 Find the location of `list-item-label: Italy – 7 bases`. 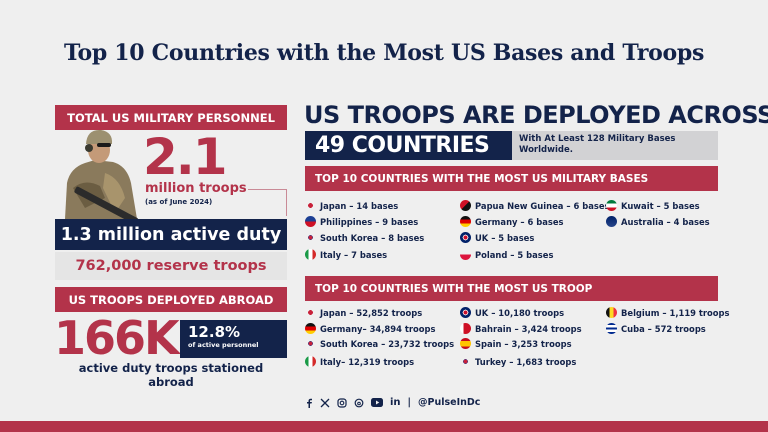

list-item-label: Italy – 7 bases is located at coordinates (354, 254).